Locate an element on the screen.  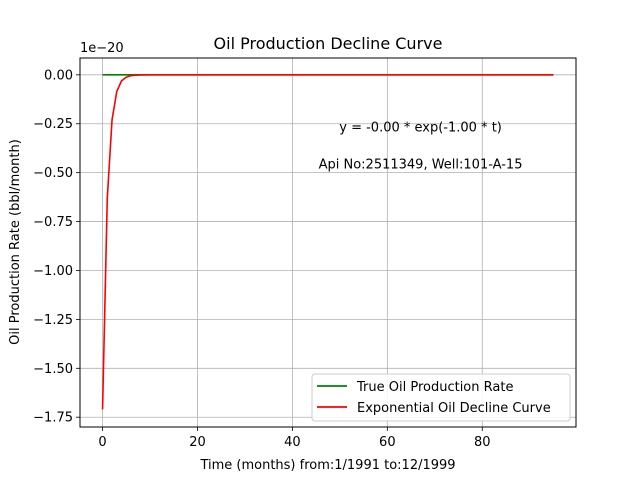
y-tick-label: −0.25 is located at coordinates (53, 124).